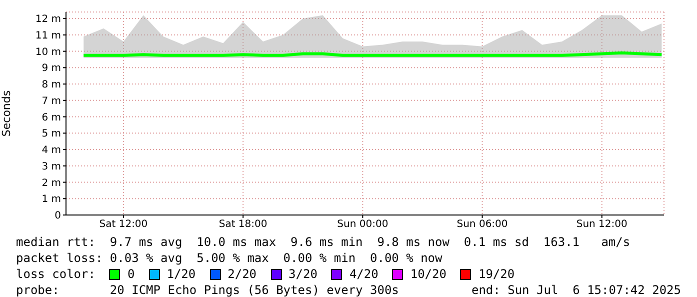  I want to click on y-tick-label: 0, so click(57, 216).